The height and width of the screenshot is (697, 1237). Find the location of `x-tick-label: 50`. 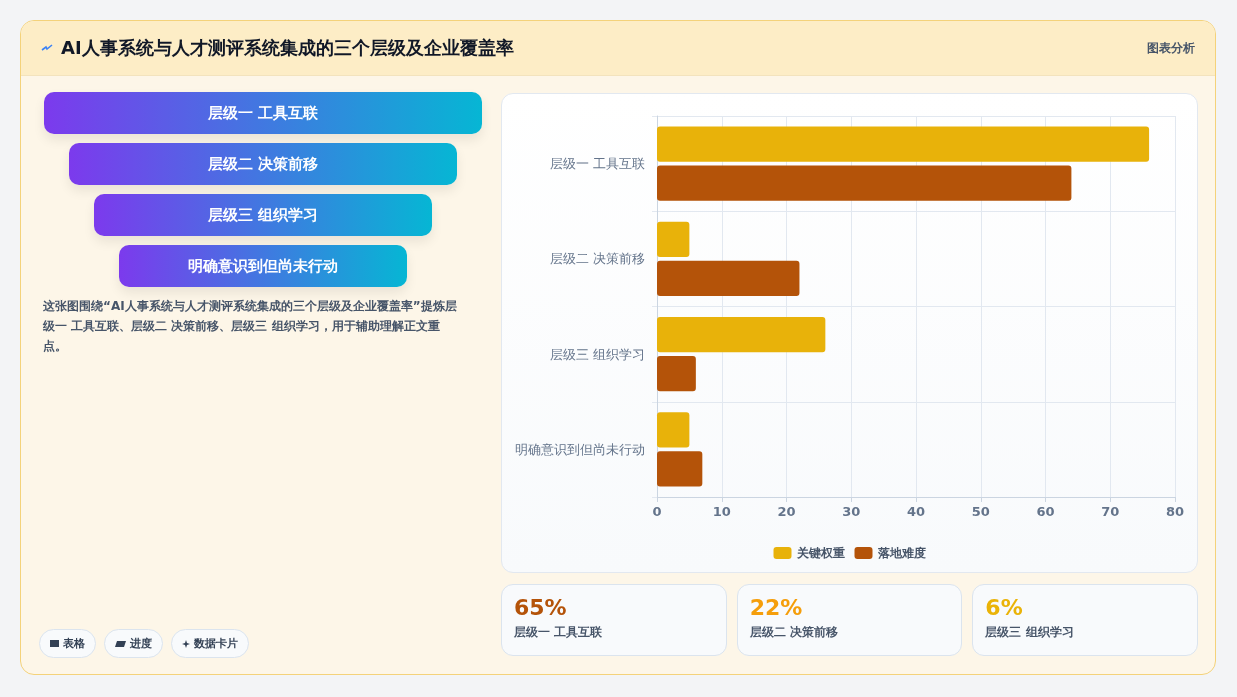

x-tick-label: 50 is located at coordinates (980, 511).